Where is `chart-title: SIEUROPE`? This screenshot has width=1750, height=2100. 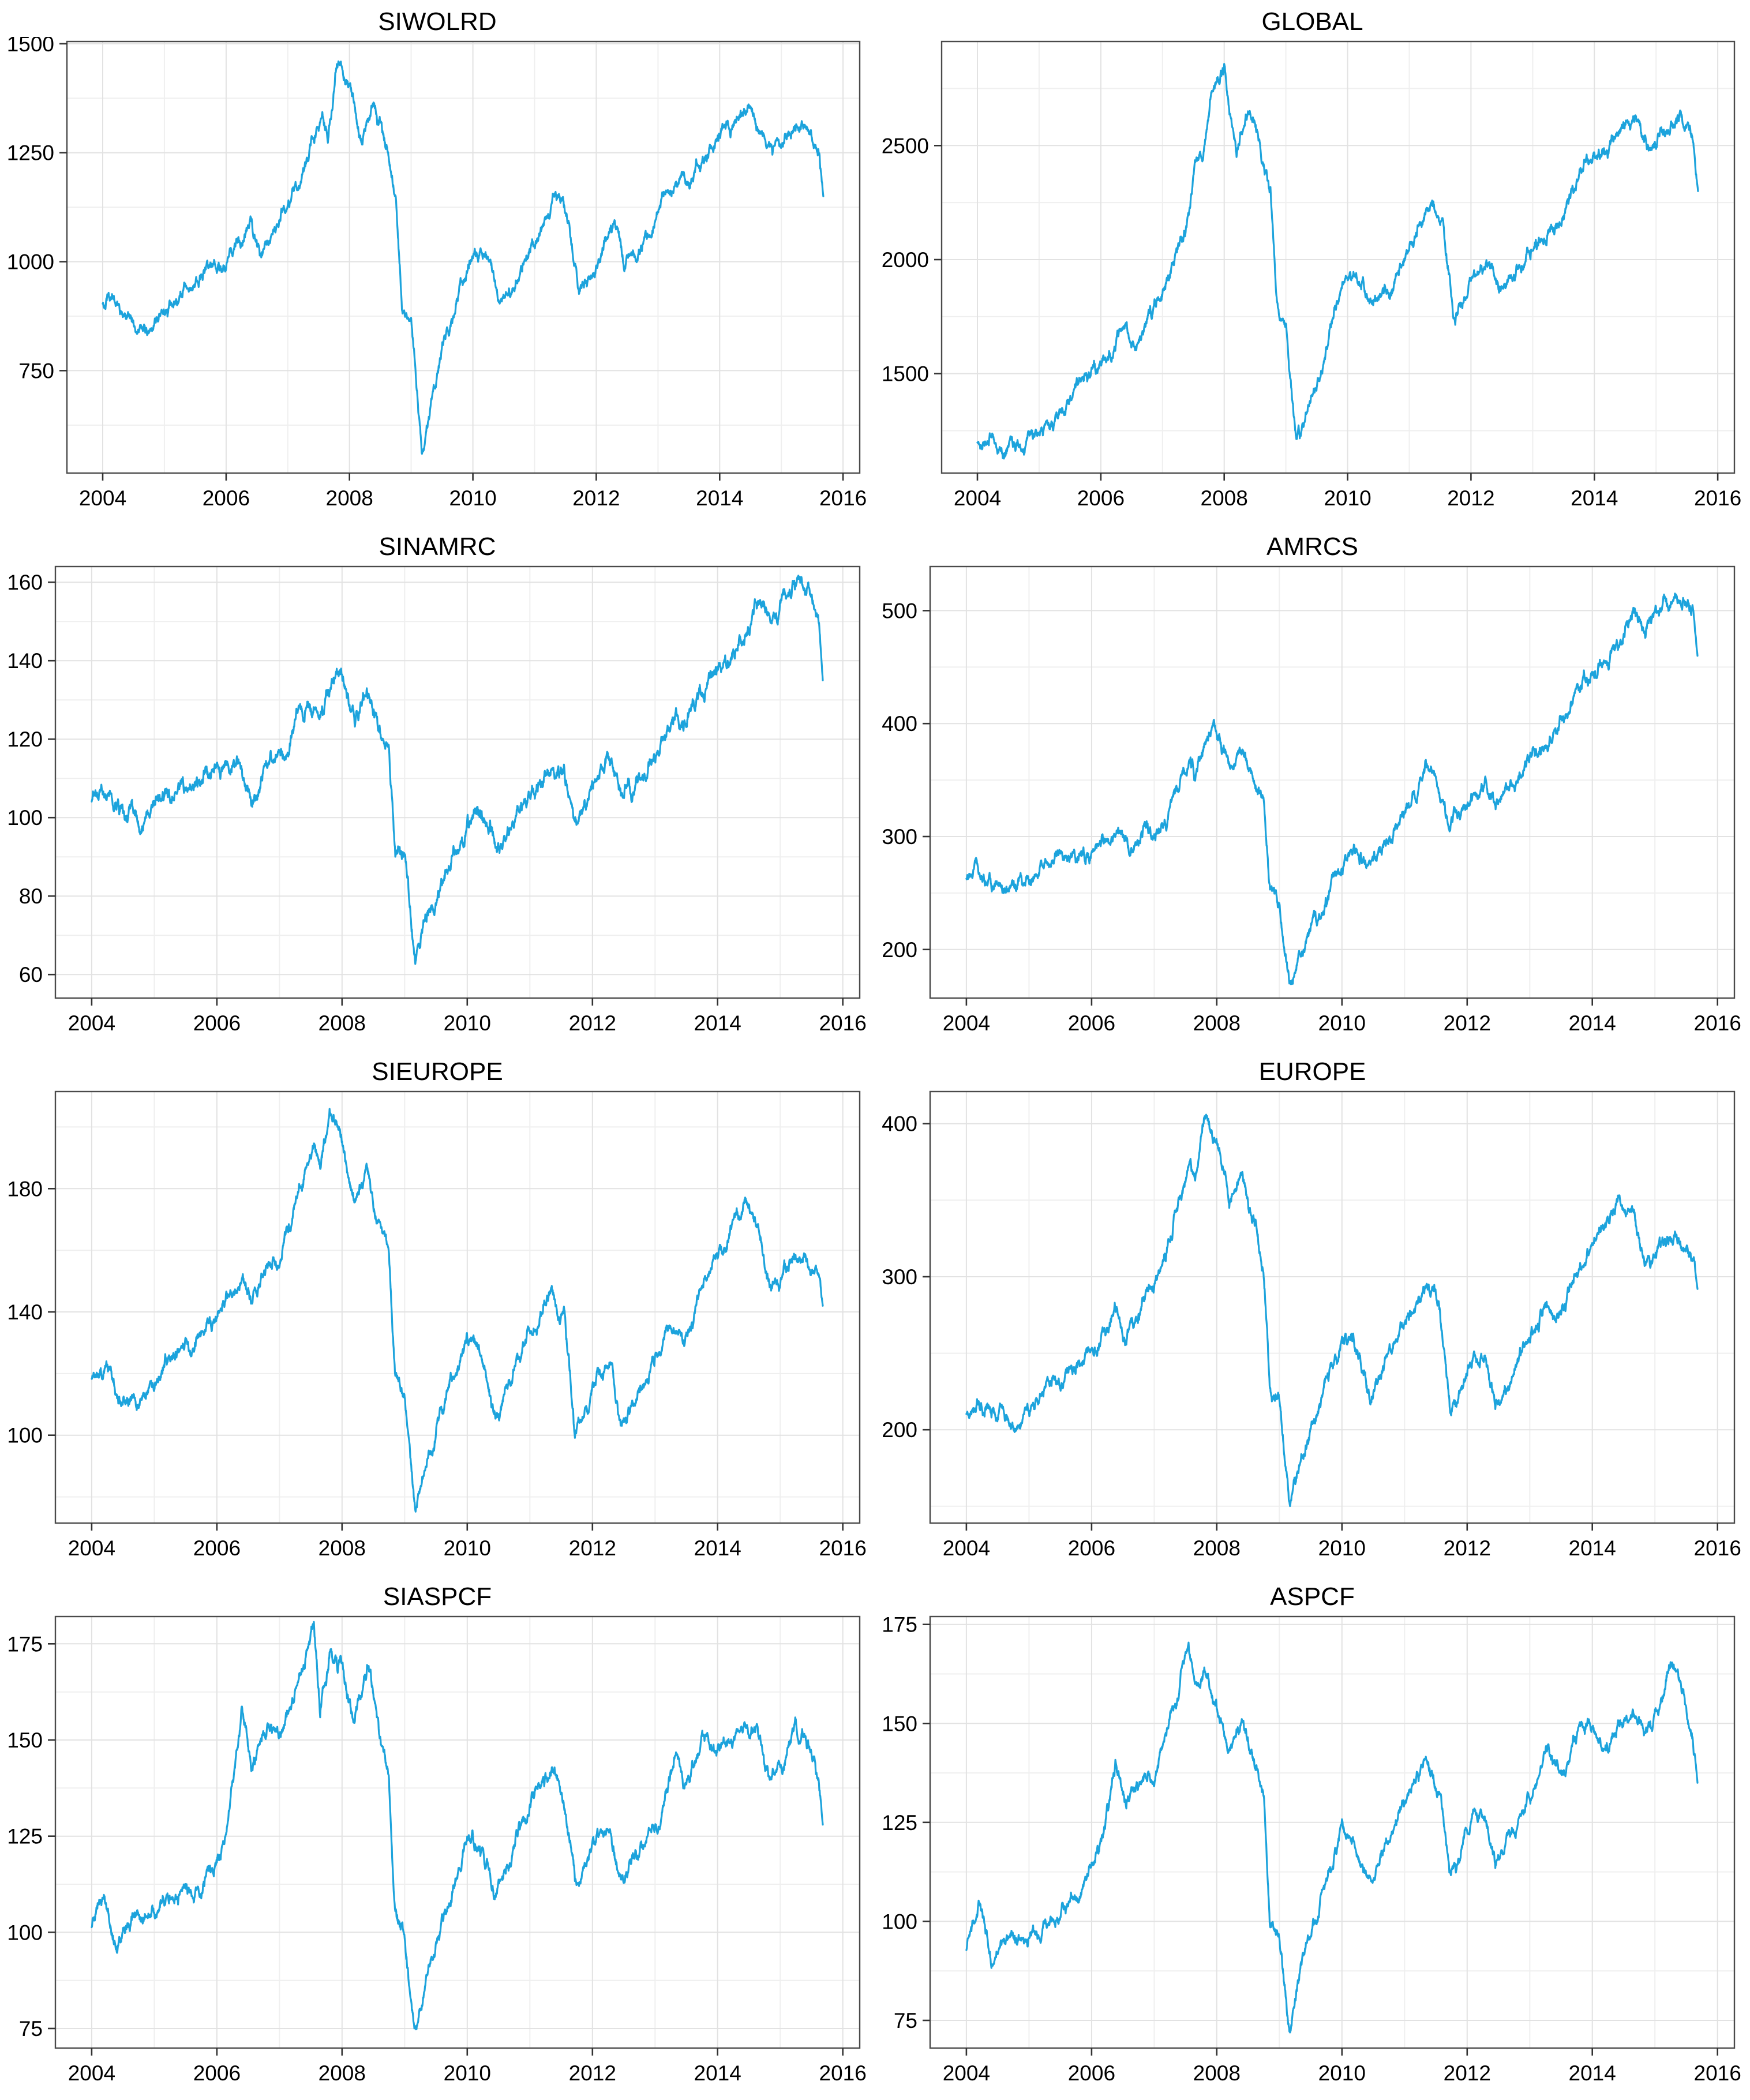 chart-title: SIEUROPE is located at coordinates (437, 1072).